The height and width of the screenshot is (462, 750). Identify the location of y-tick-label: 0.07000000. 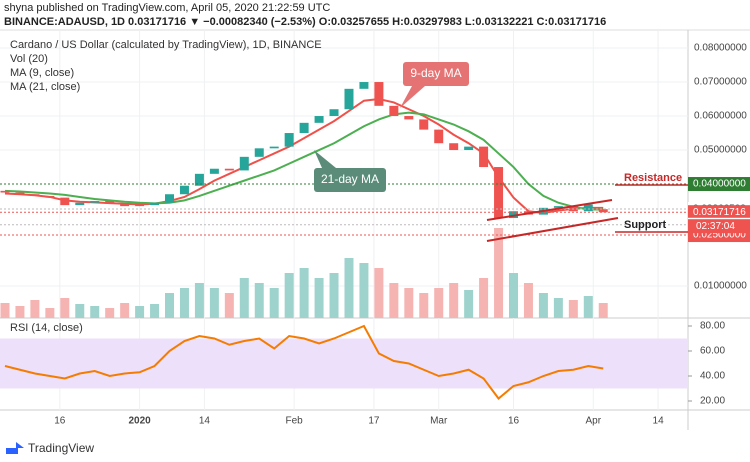
(720, 82).